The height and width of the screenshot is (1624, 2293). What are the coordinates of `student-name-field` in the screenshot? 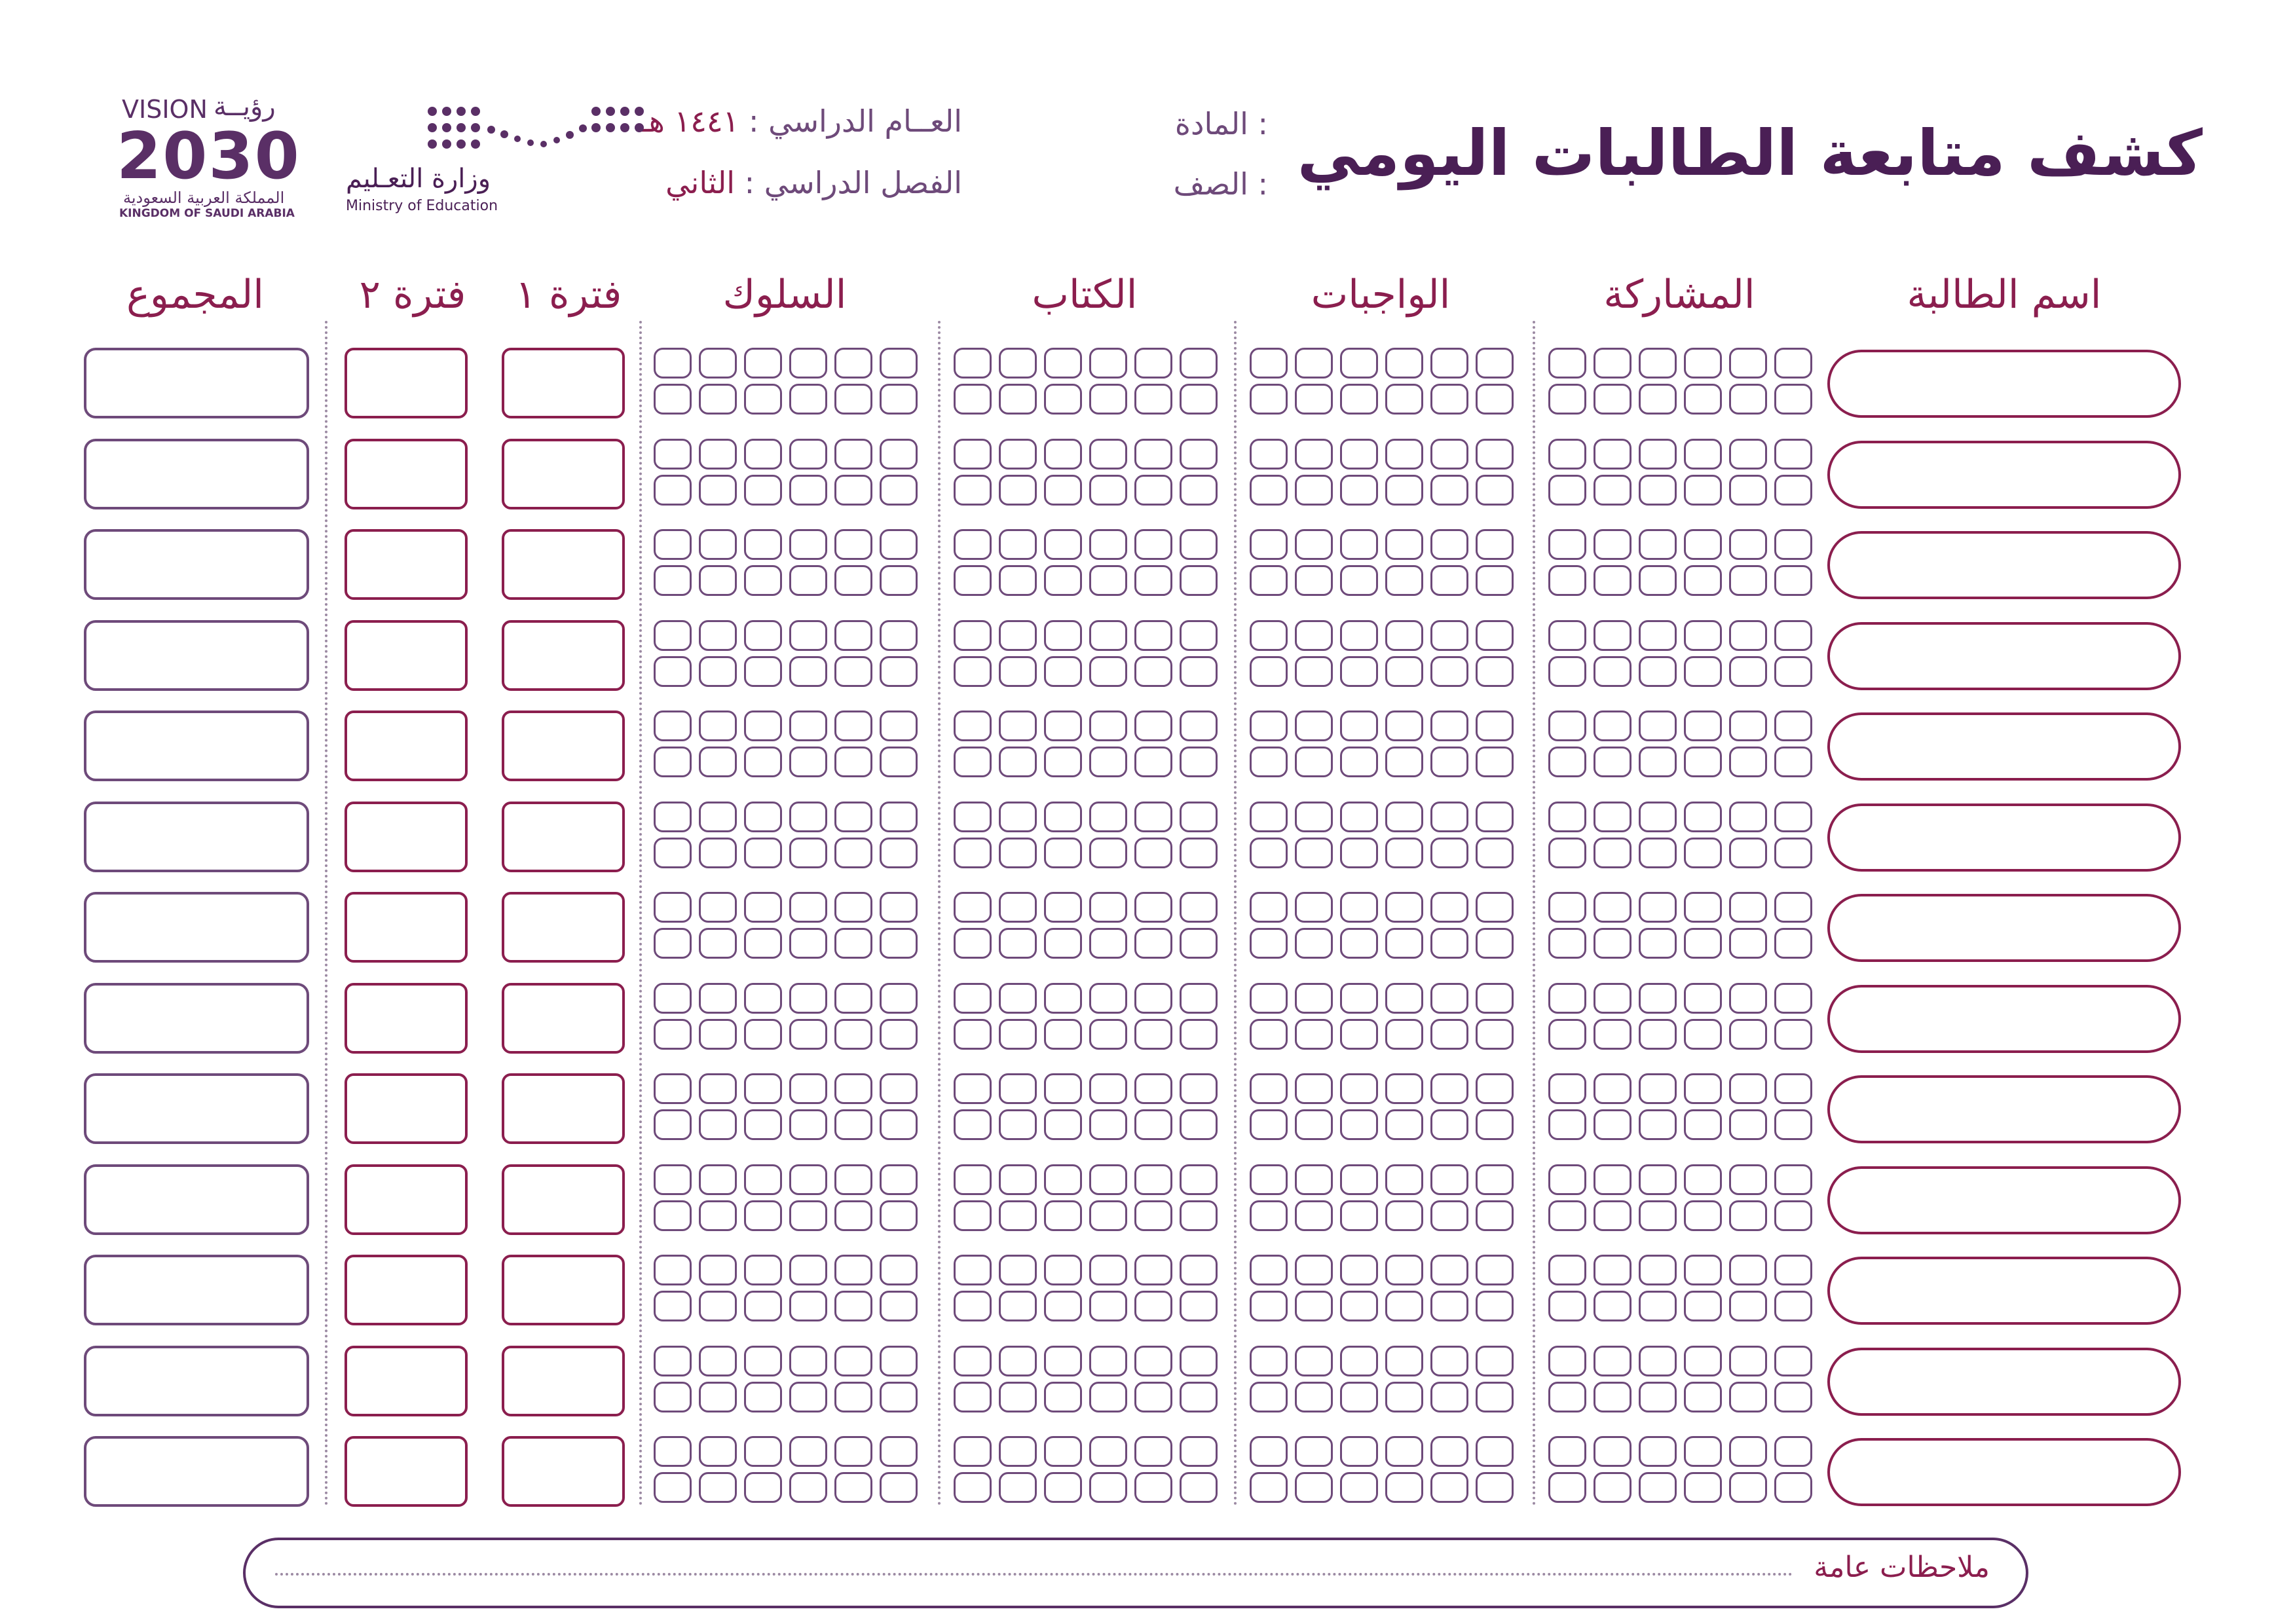 It's located at (2004, 1019).